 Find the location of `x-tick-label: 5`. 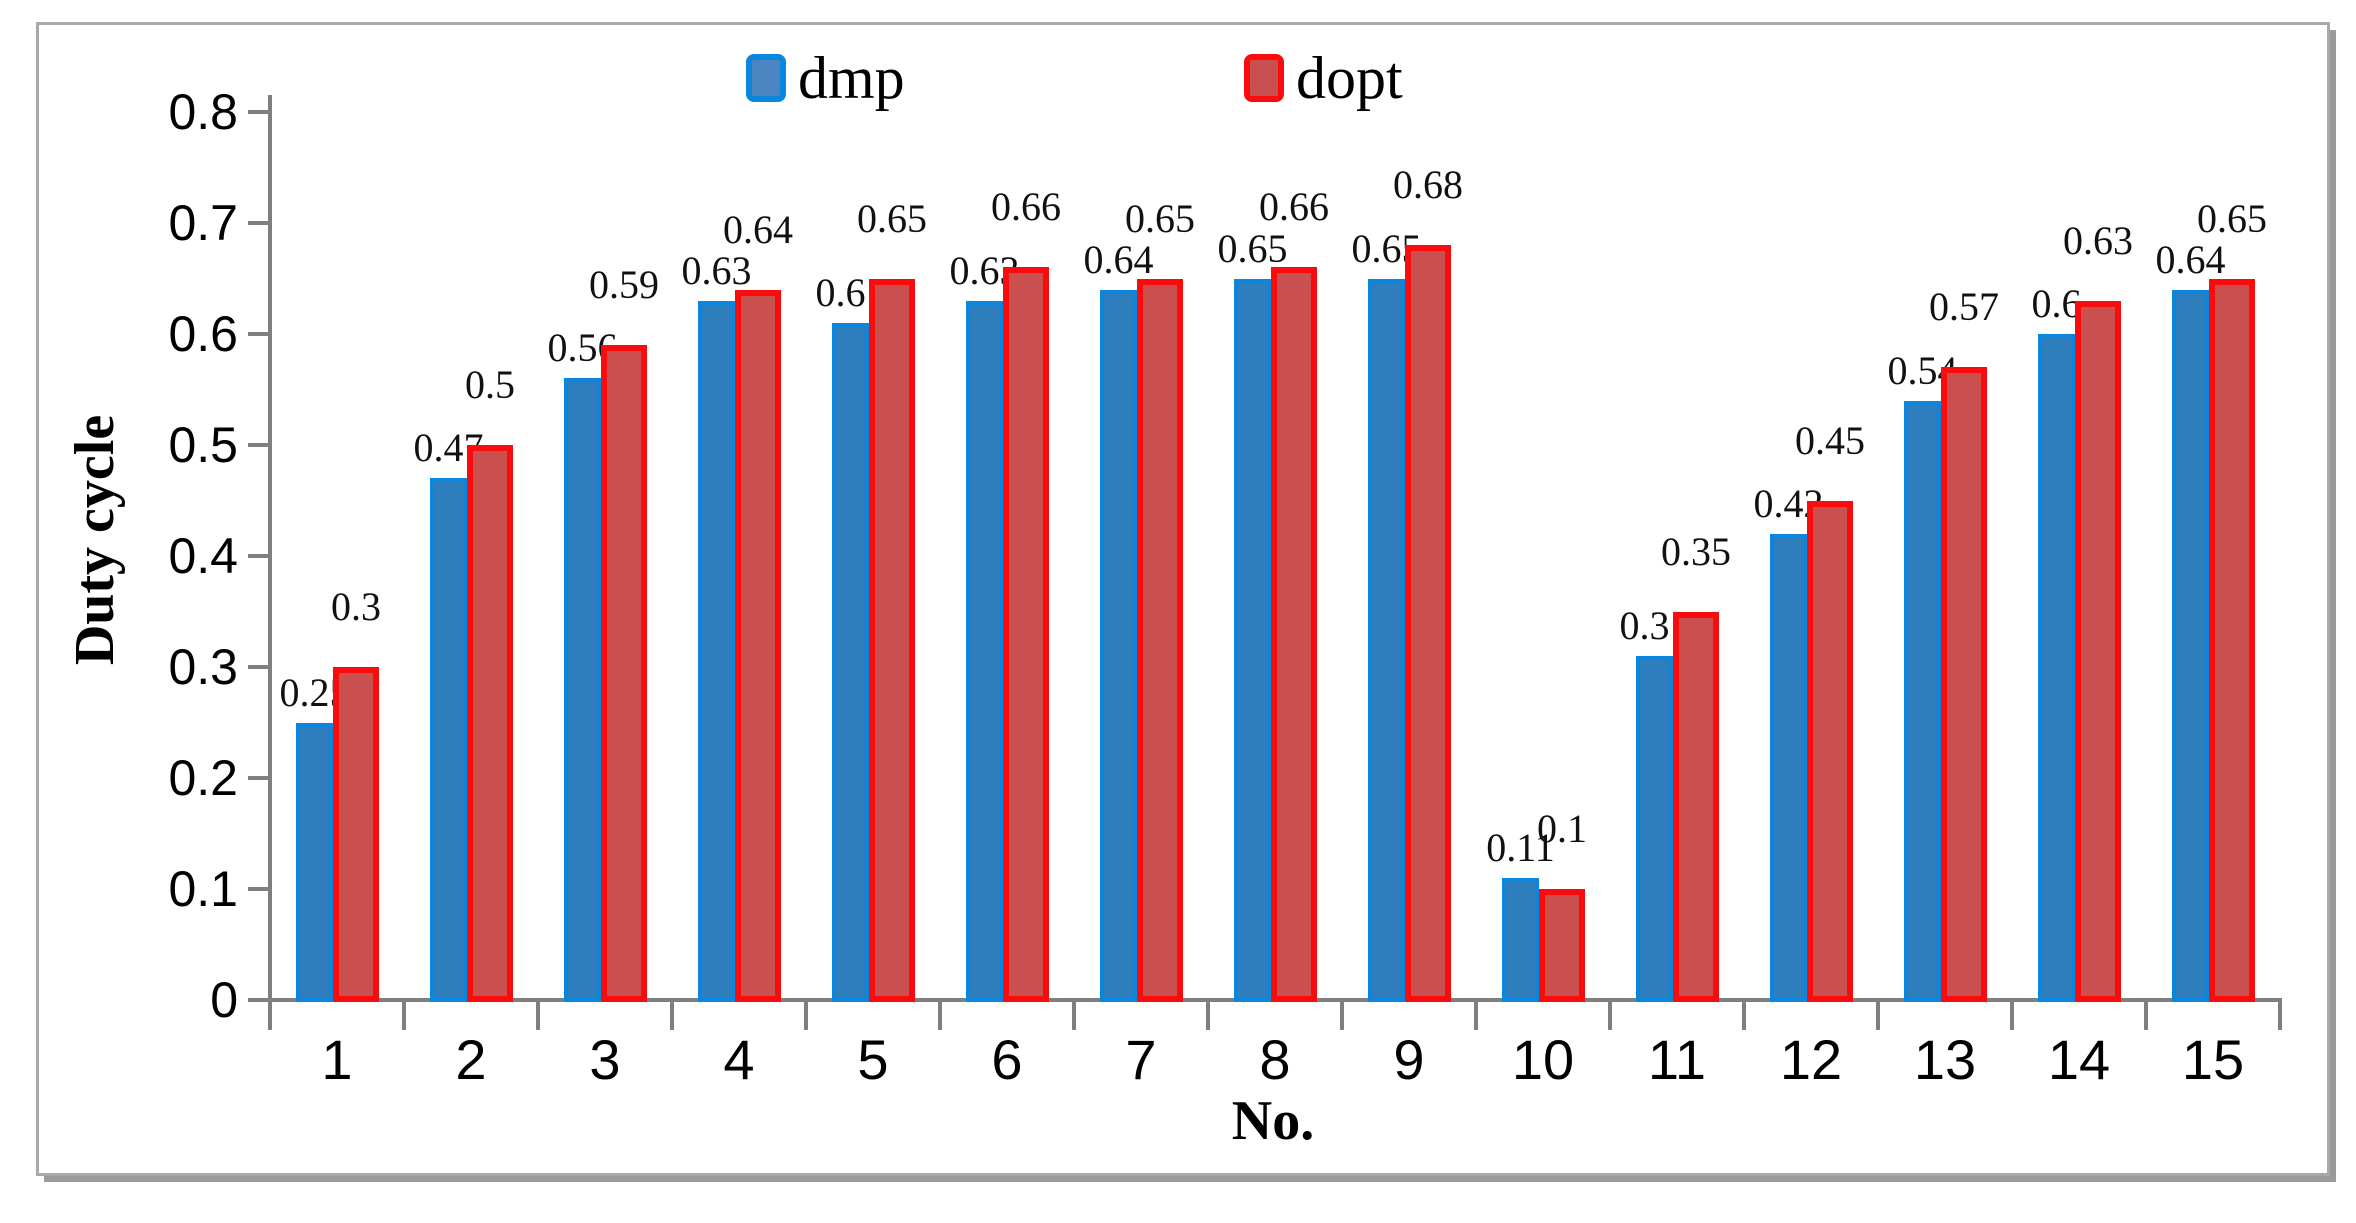

x-tick-label: 5 is located at coordinates (873, 1059).